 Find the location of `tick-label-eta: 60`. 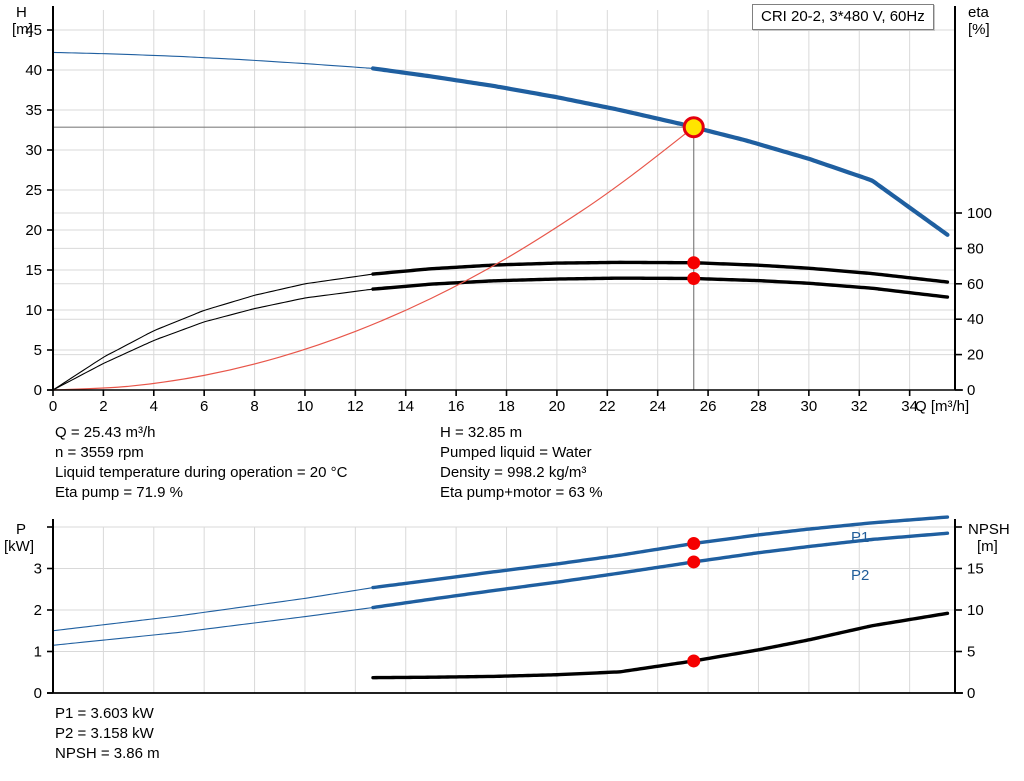

tick-label-eta: 60 is located at coordinates (975, 284).